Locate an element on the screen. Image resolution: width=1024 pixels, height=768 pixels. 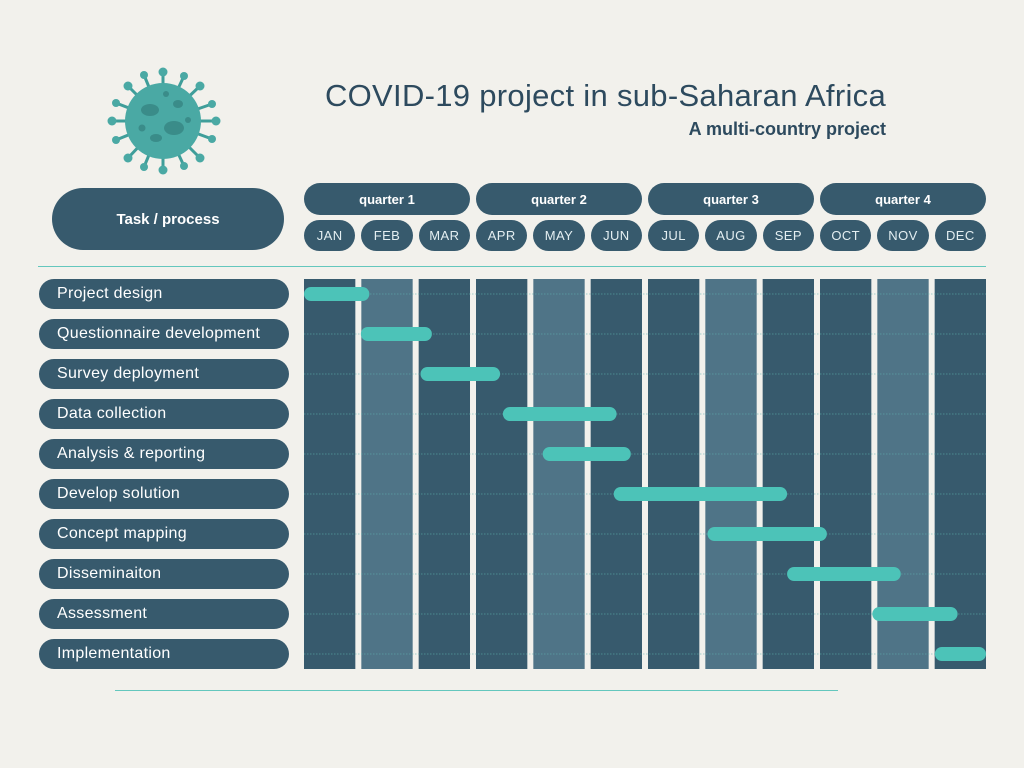
quarter-header: quarter 2 is located at coordinates (559, 199).